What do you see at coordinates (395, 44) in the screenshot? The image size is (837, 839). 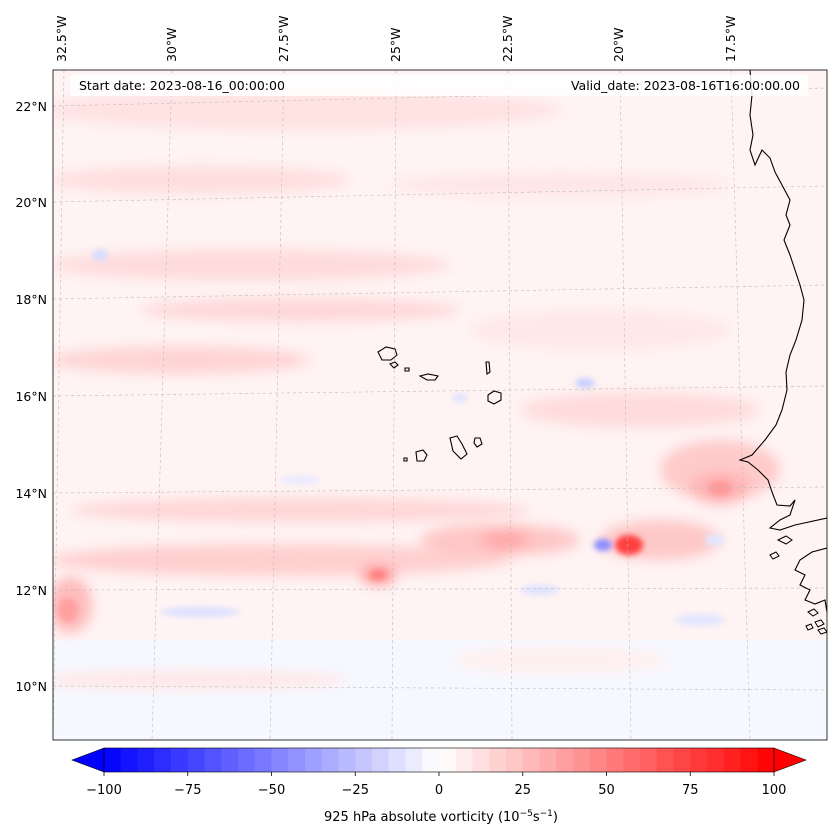 I see `lon-label-25w: 25°W` at bounding box center [395, 44].